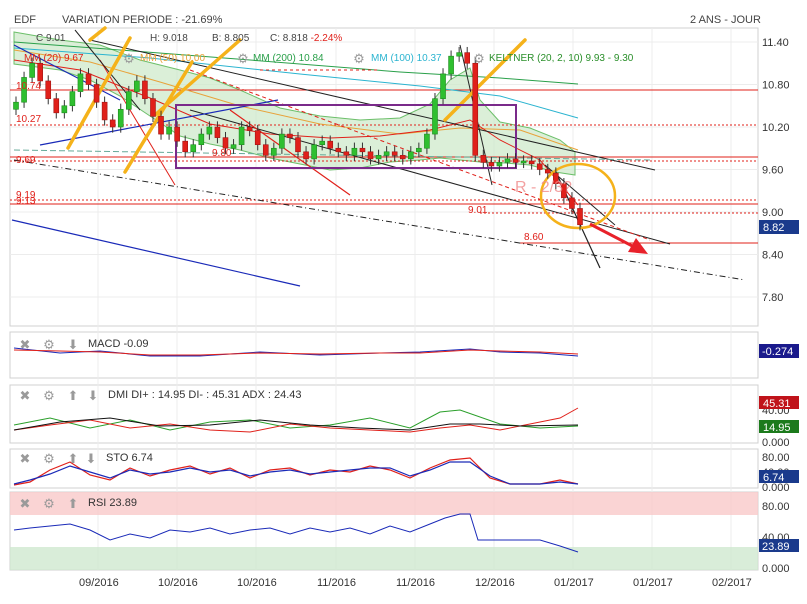 Image resolution: width=807 pixels, height=604 pixels. I want to click on rsi-gear-icon: ⚙, so click(49, 503).